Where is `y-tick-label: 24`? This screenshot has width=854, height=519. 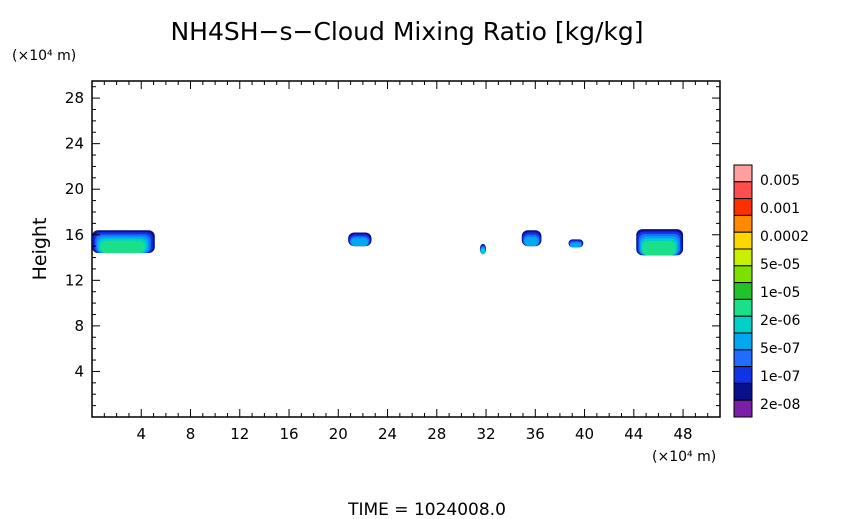
y-tick-label: 24 is located at coordinates (74, 144).